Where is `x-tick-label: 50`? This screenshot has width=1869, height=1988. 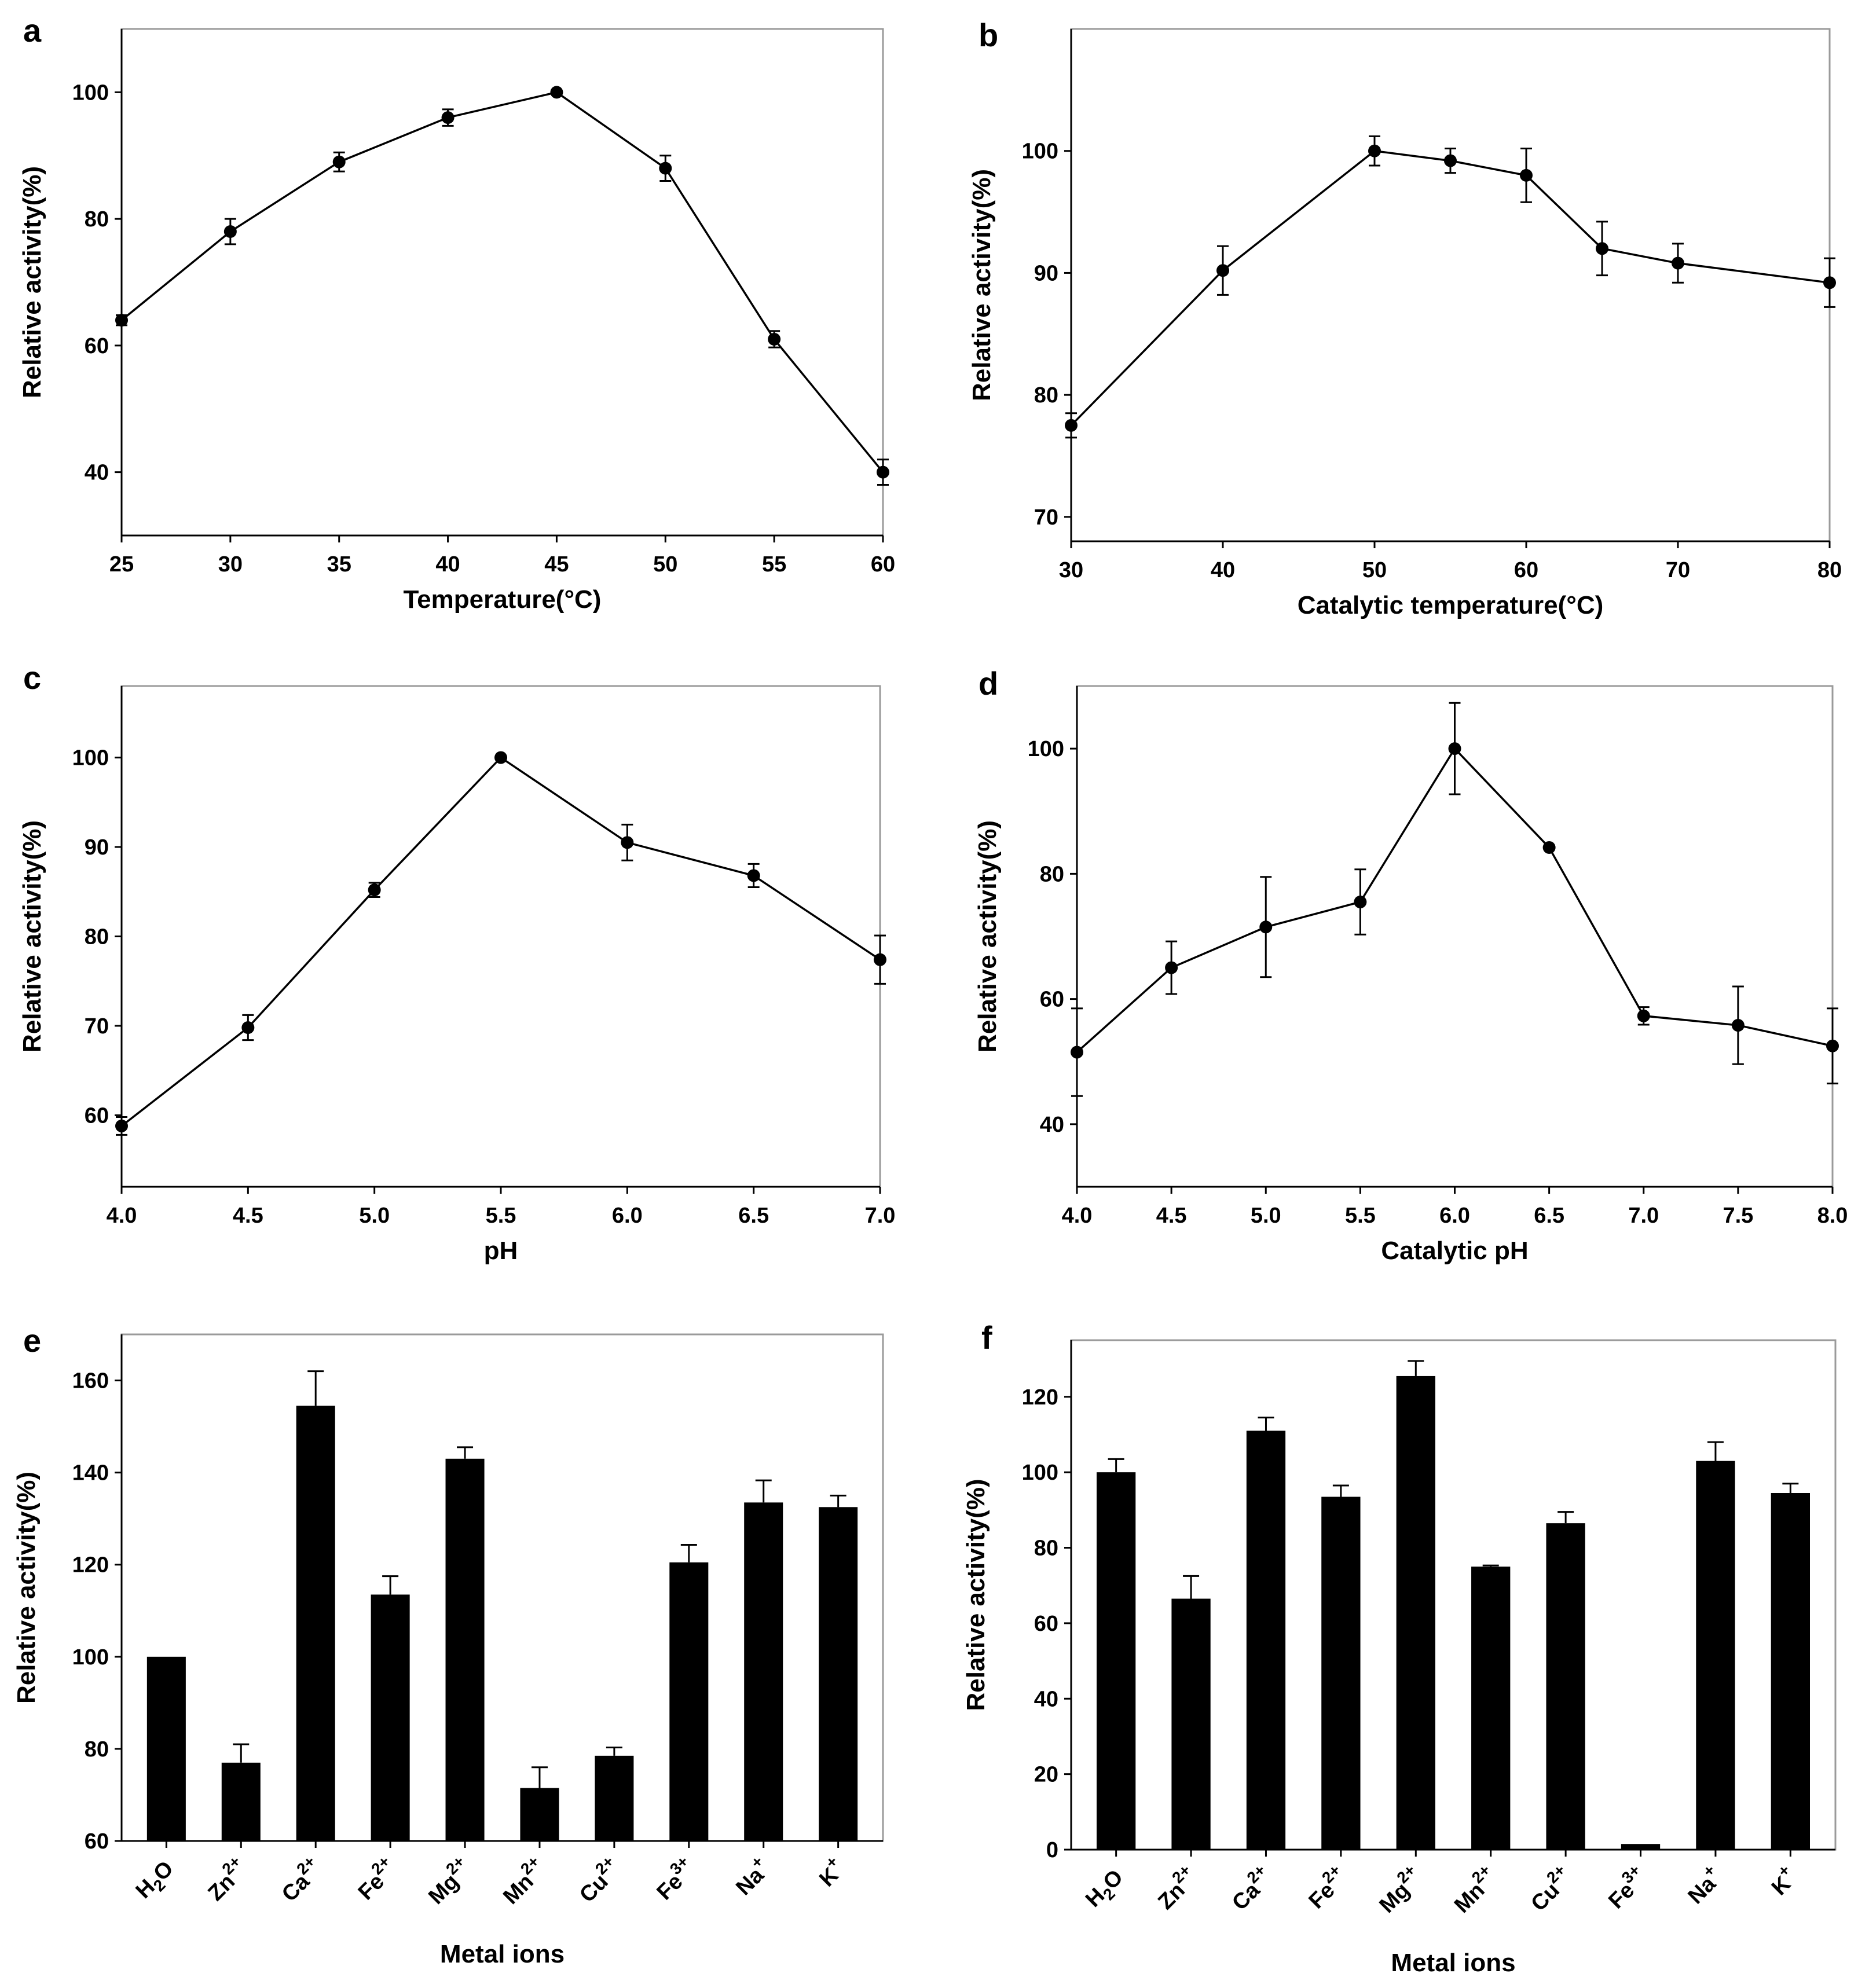 x-tick-label: 50 is located at coordinates (1375, 570).